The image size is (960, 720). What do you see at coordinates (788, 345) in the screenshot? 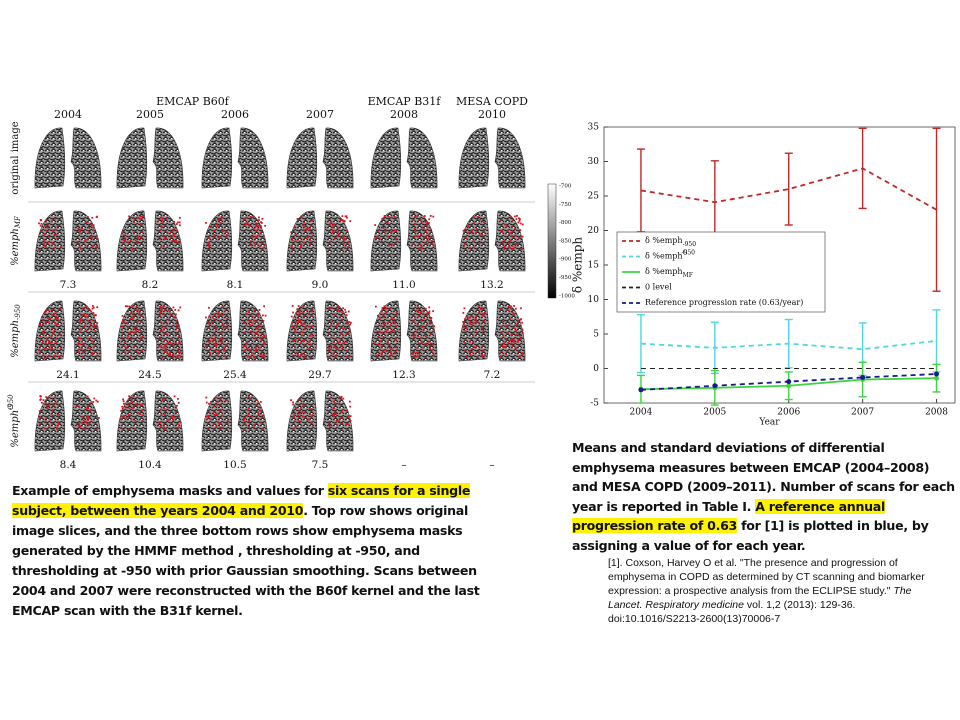
I see `series-line` at bounding box center [788, 345].